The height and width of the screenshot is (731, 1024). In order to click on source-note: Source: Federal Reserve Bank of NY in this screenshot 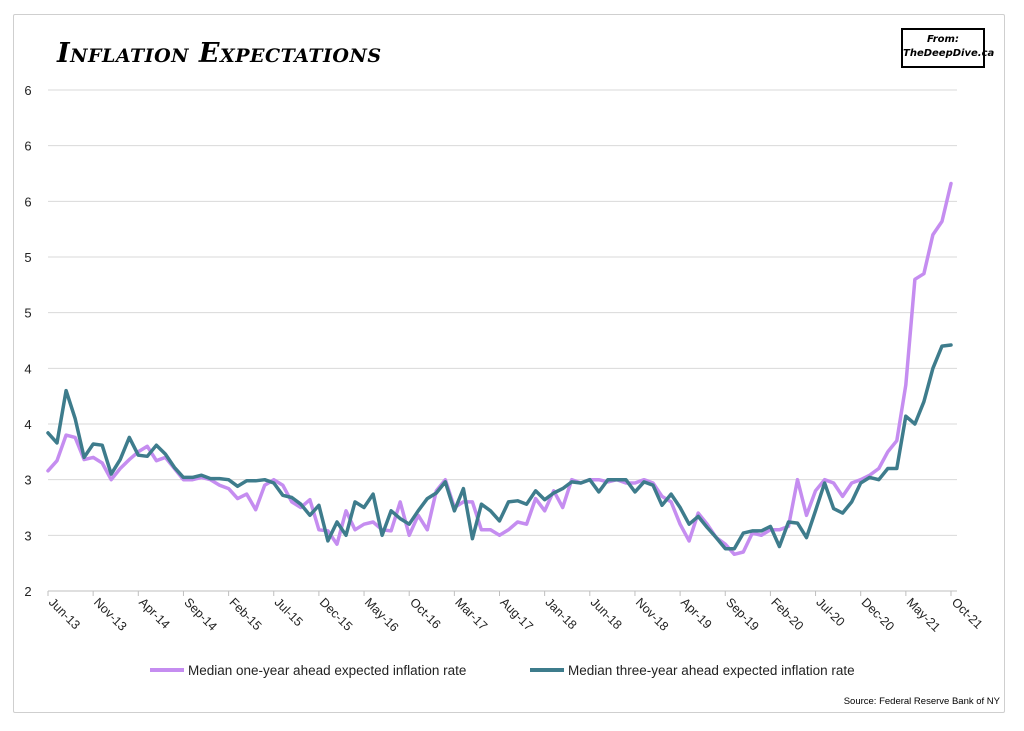, I will do `click(921, 701)`.